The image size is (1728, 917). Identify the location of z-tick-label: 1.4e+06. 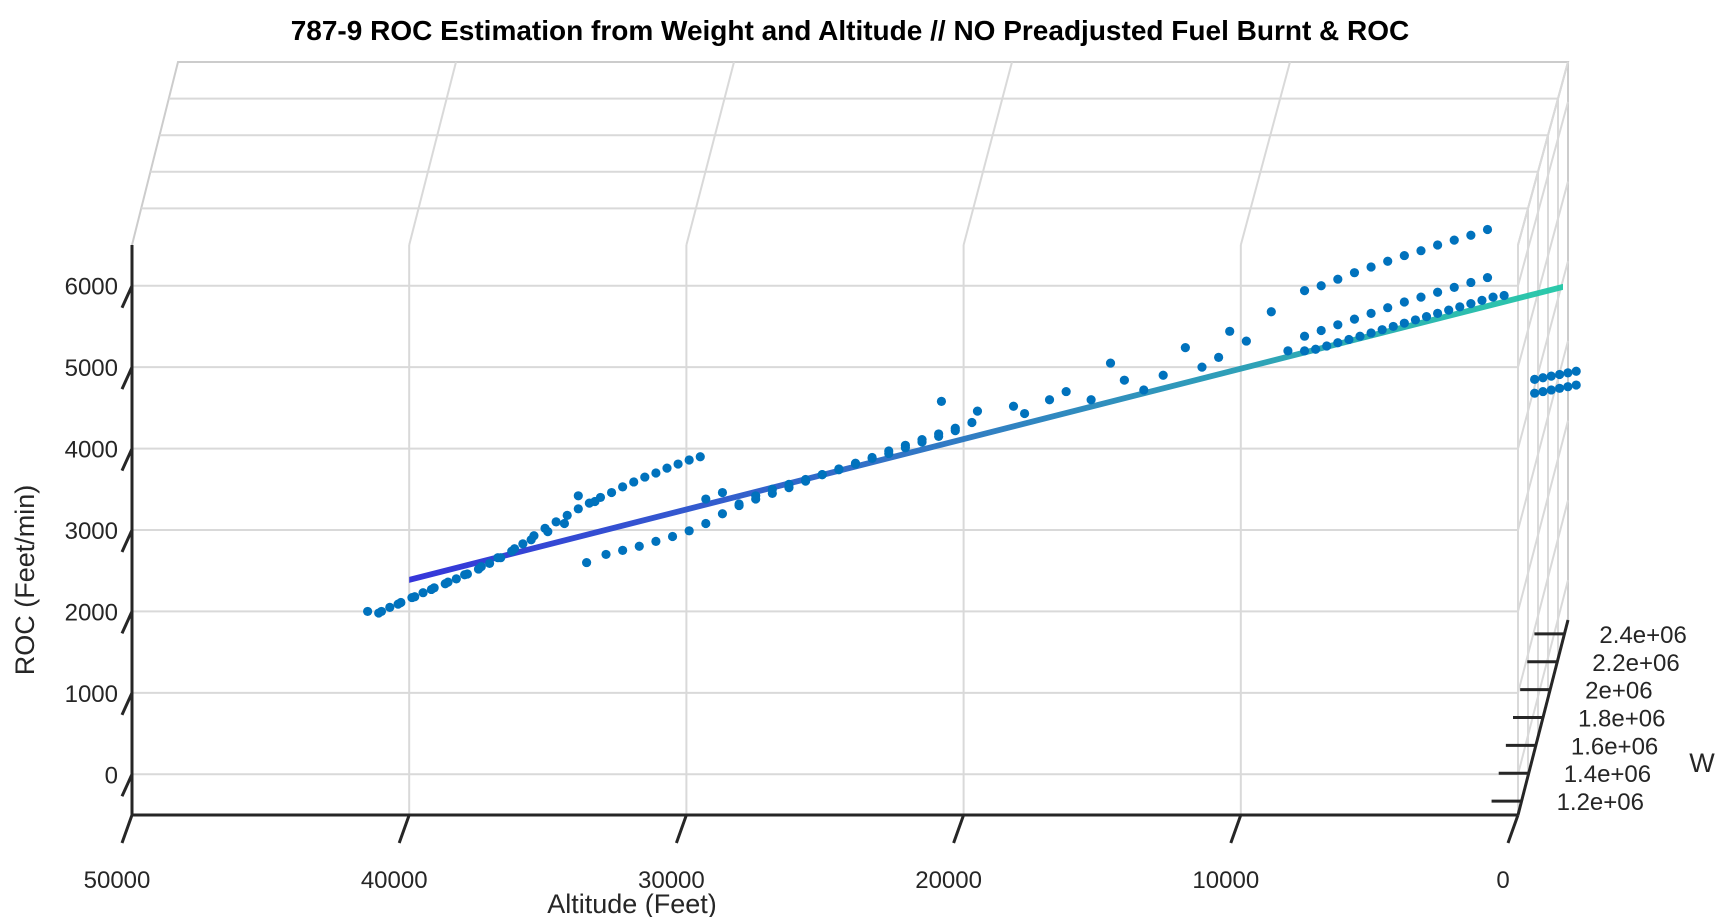
(1607, 774).